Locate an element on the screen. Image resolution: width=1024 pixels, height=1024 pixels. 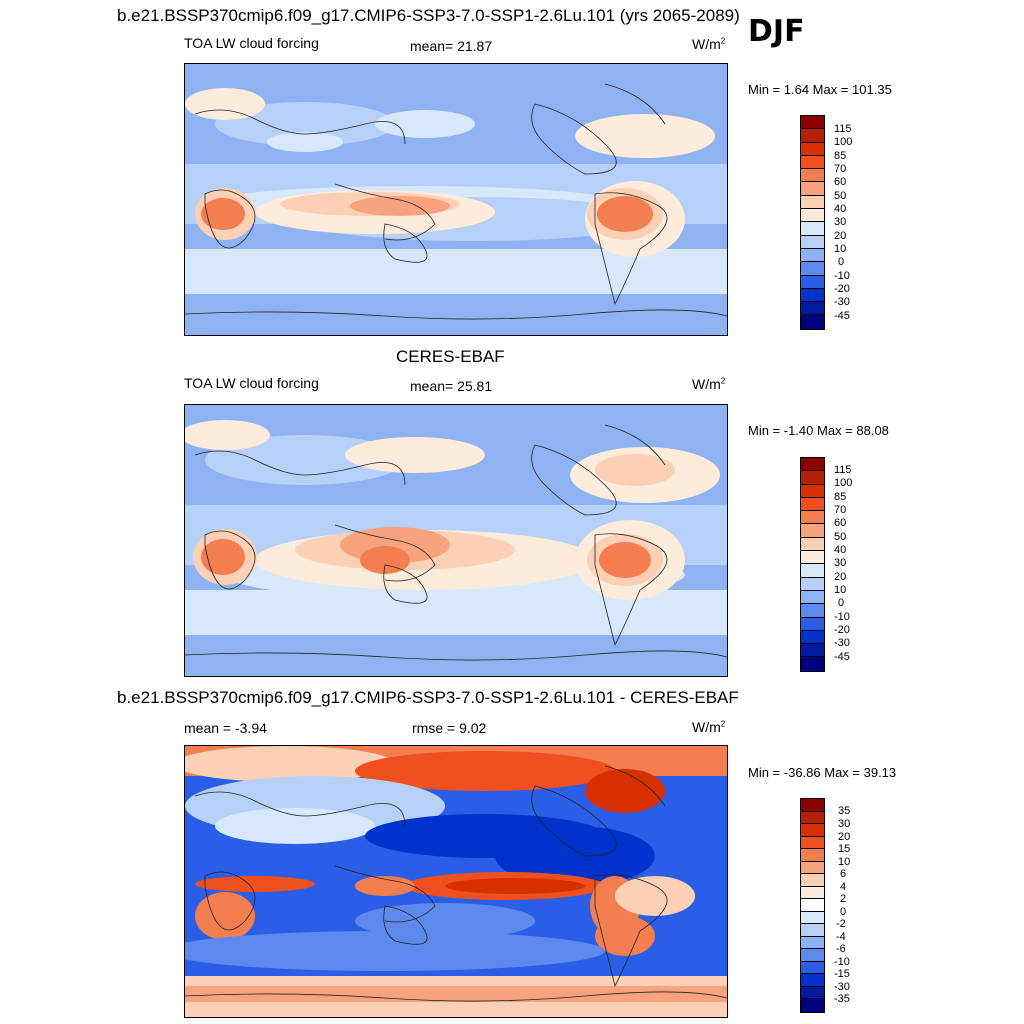
panel3-colorbar is located at coordinates (812, 905).